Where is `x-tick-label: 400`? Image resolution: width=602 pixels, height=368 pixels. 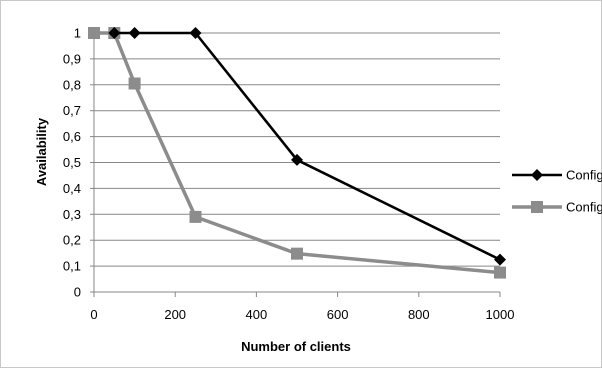 x-tick-label: 400 is located at coordinates (257, 314).